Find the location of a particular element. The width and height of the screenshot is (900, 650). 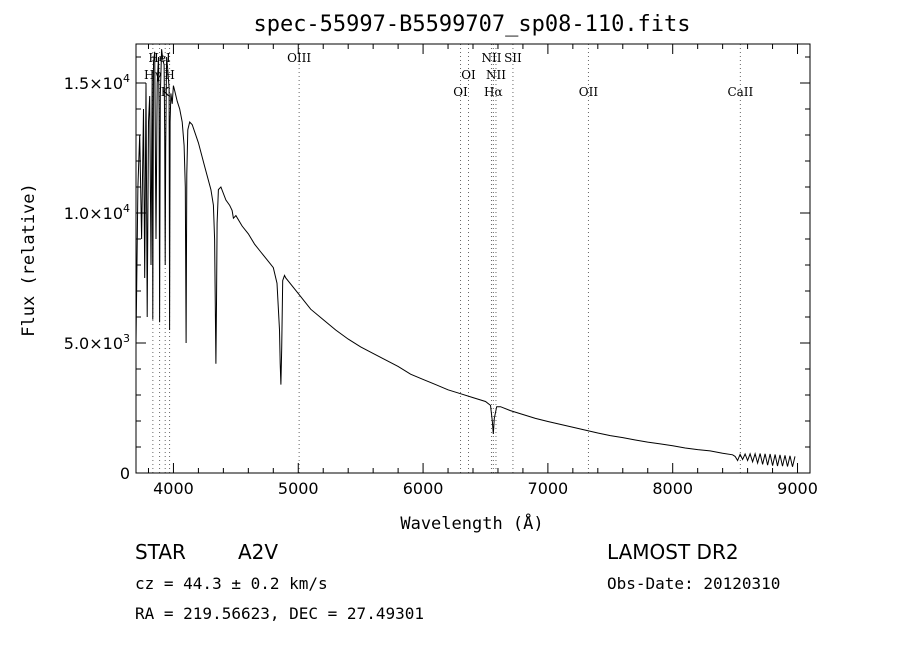

spectral-line-label: OII is located at coordinates (589, 92).